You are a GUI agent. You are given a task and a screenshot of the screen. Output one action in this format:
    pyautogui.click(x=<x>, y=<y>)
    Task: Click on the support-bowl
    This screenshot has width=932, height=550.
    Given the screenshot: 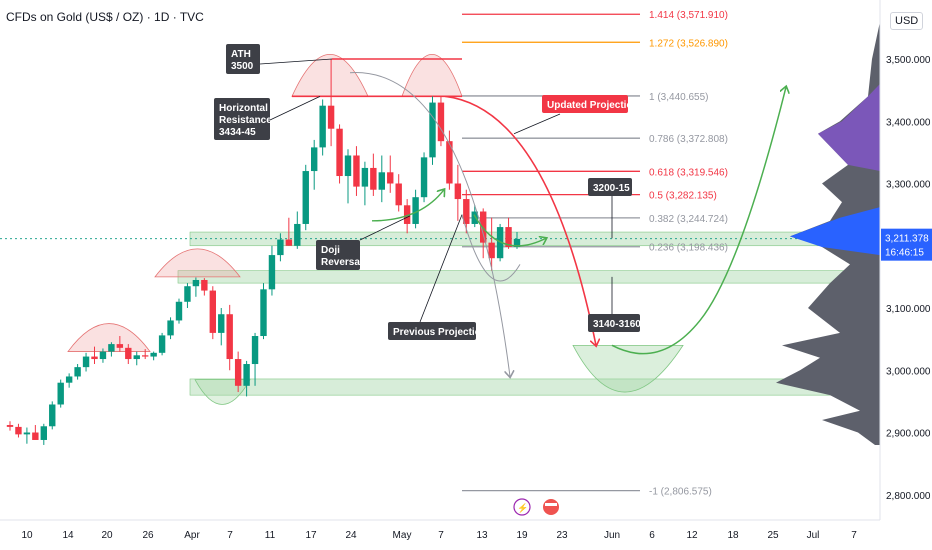 What is the action you would take?
    pyautogui.click(x=628, y=368)
    